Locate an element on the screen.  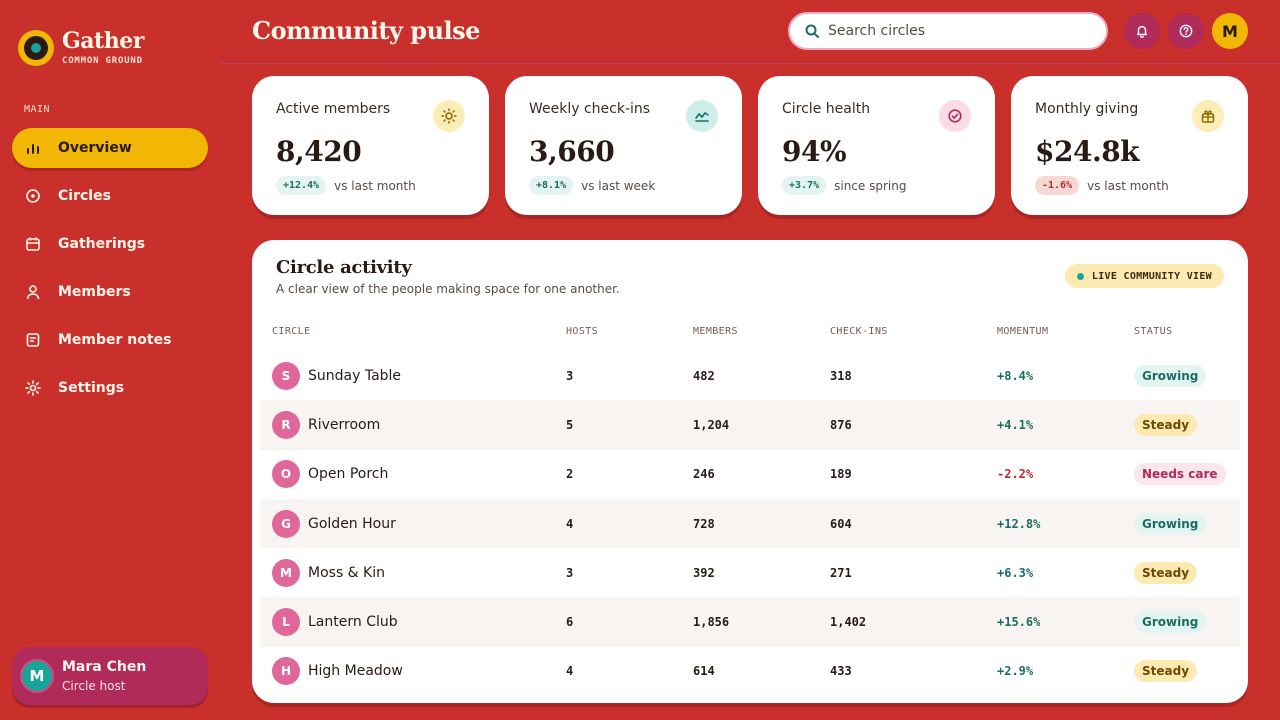
notifications-button is located at coordinates (1142, 31).